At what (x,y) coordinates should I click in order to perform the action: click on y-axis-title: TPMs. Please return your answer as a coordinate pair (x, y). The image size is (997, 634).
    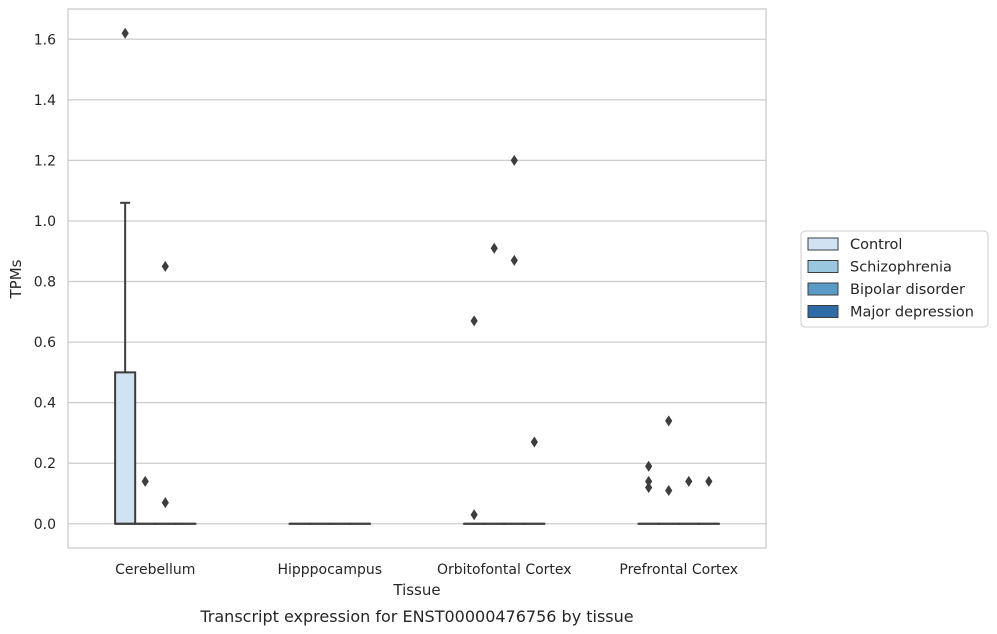
    Looking at the image, I should click on (16, 279).